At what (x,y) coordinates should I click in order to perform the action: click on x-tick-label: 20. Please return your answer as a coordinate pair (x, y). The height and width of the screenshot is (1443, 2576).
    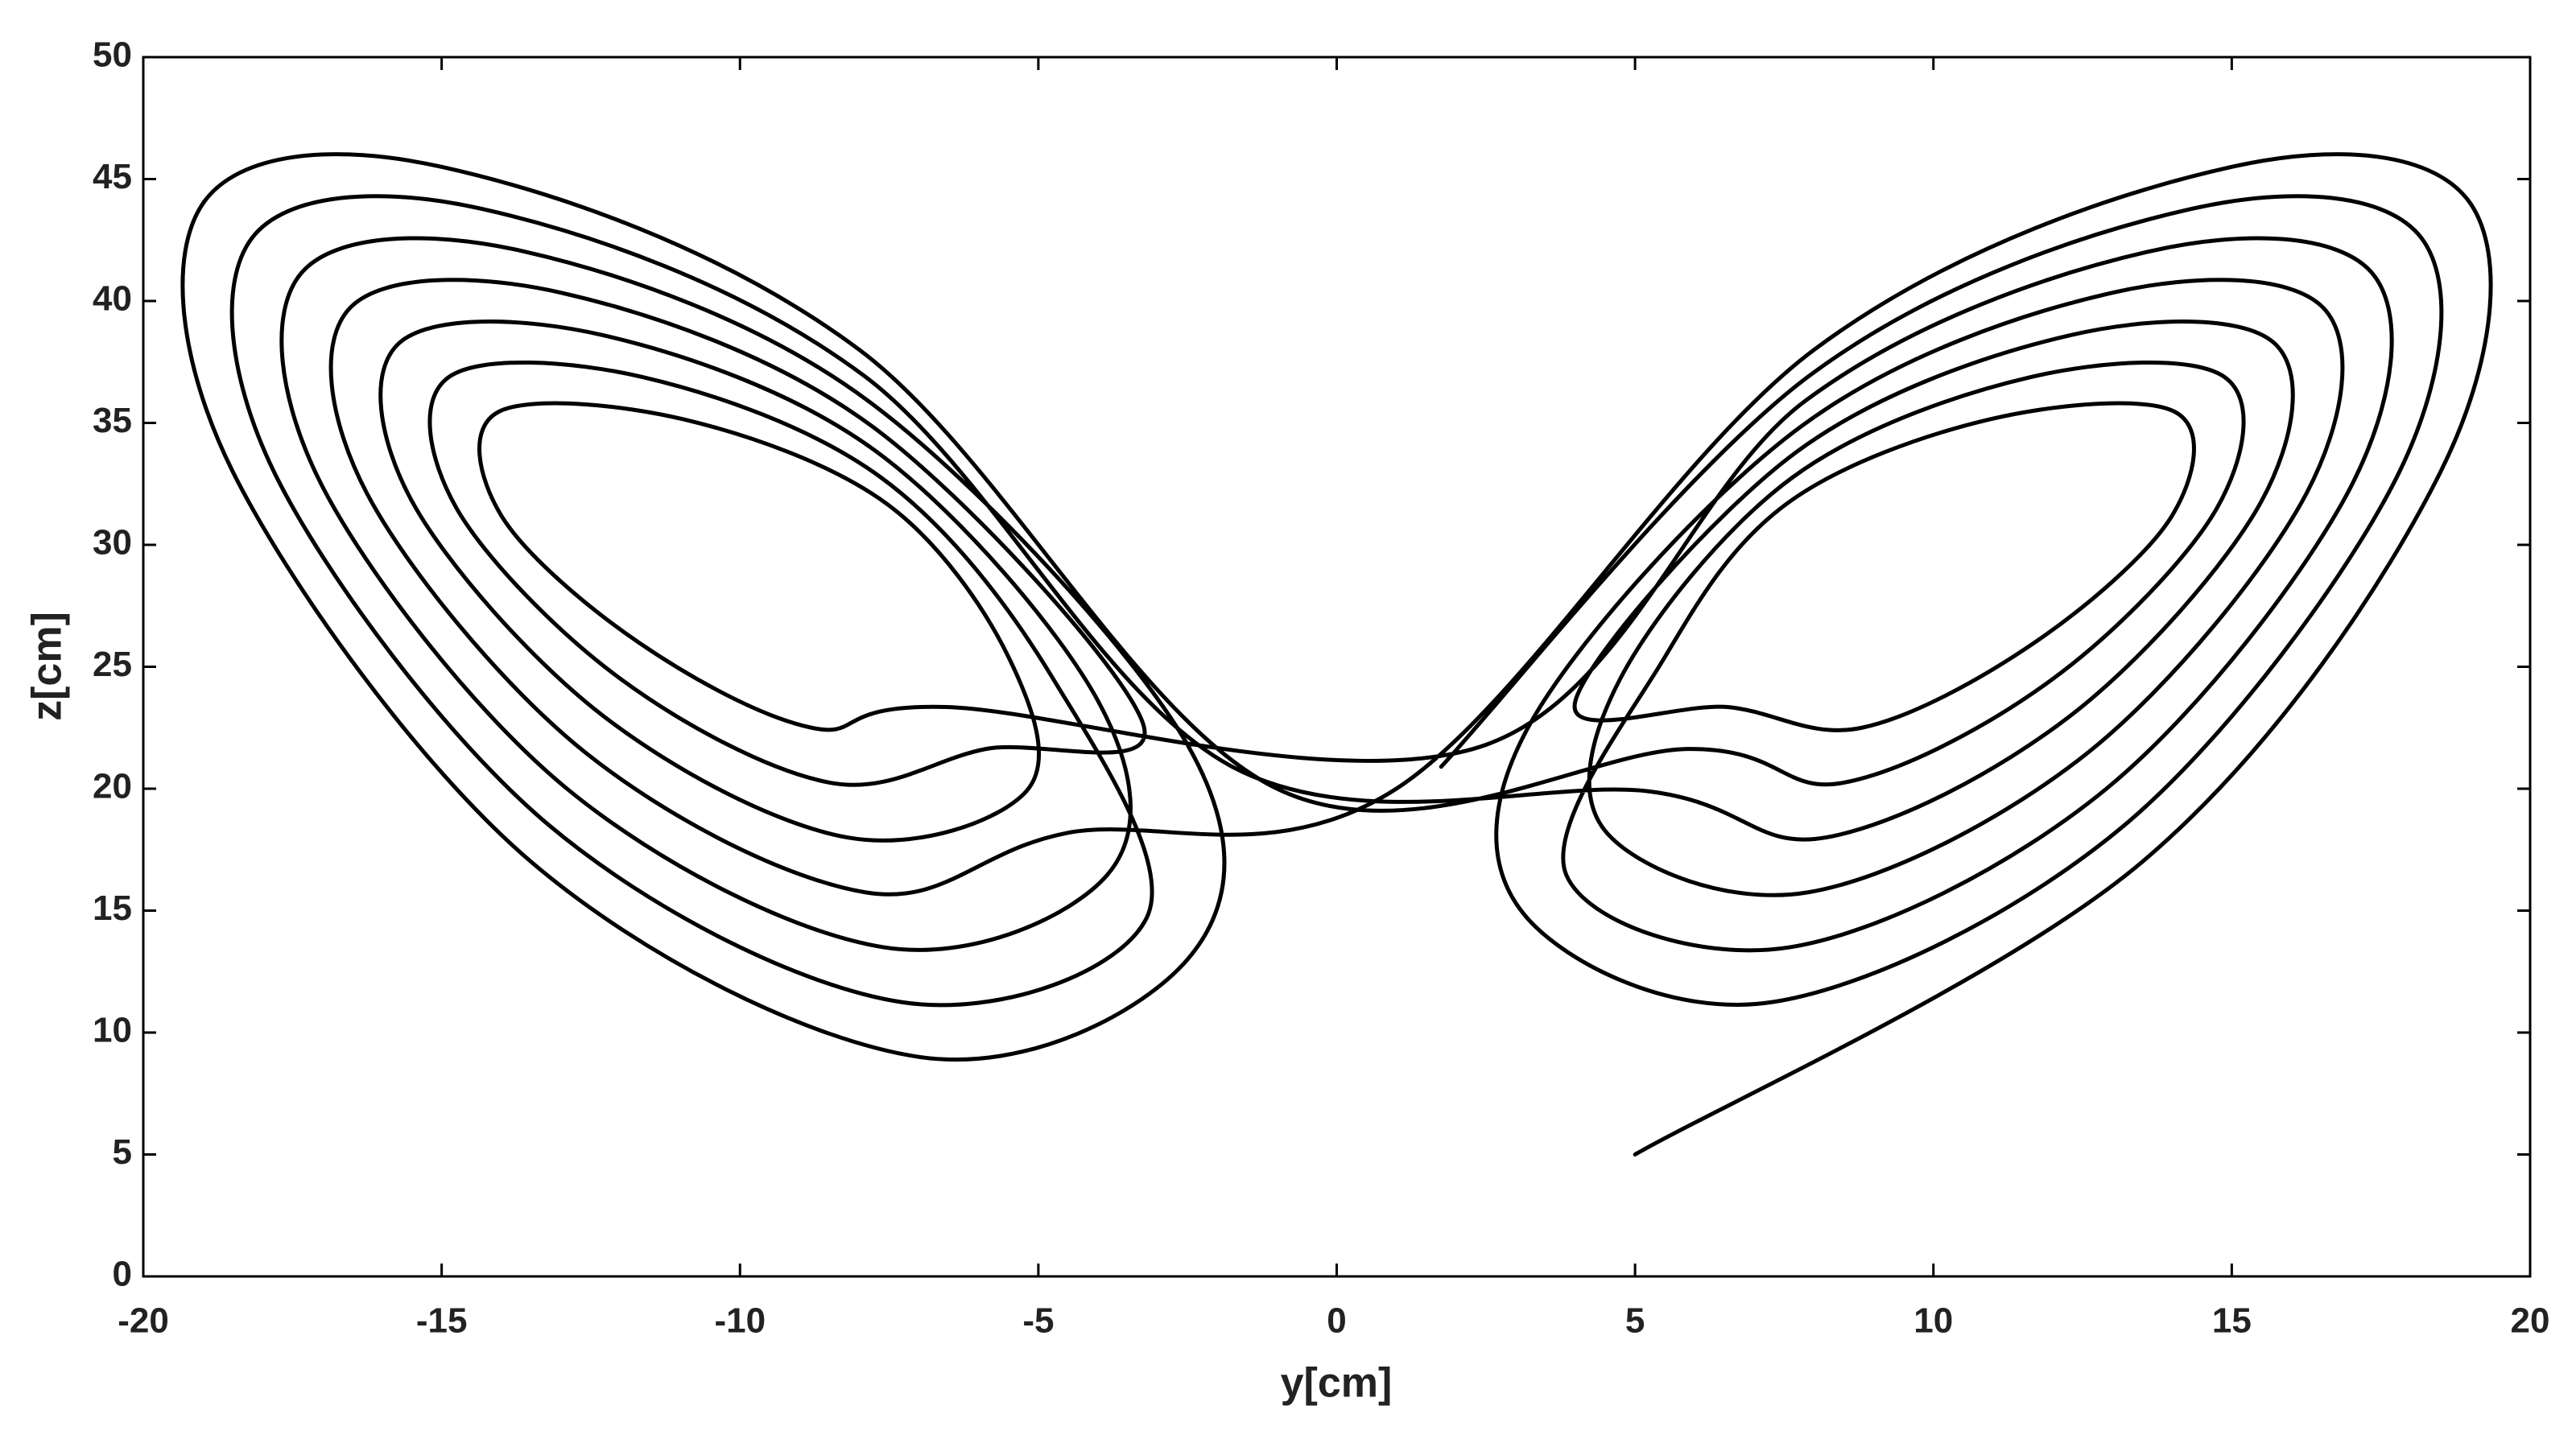
    Looking at the image, I should click on (2530, 1321).